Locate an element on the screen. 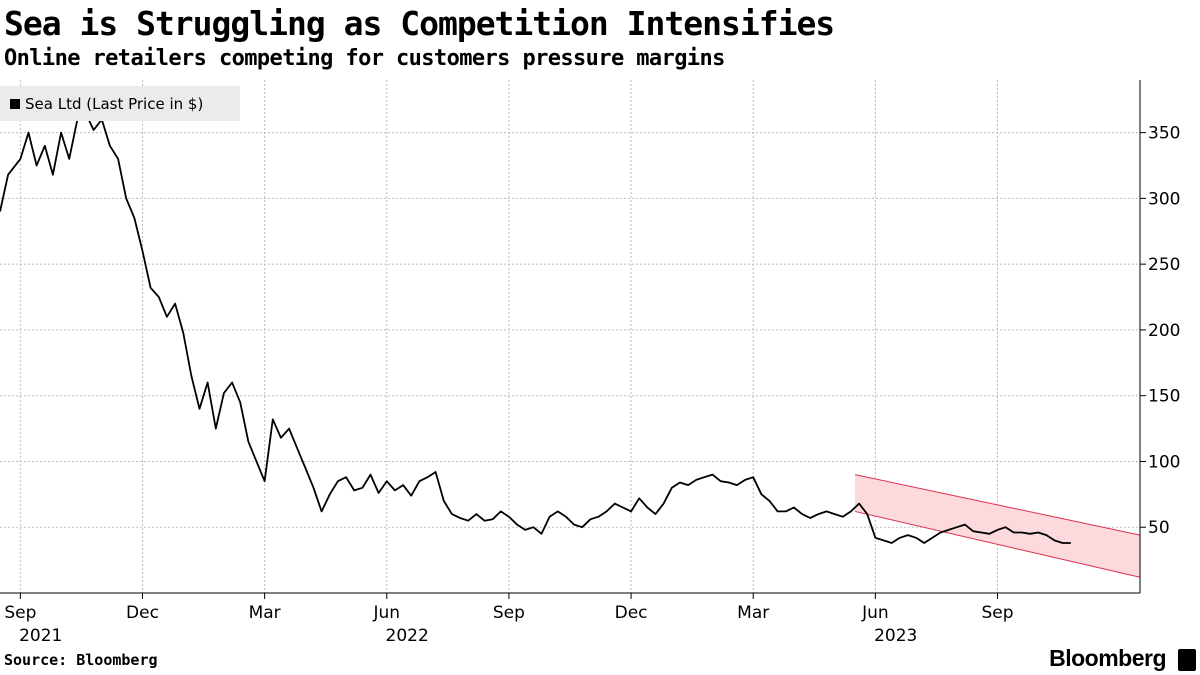 The width and height of the screenshot is (1200, 675). legend-swatch is located at coordinates (15, 103).